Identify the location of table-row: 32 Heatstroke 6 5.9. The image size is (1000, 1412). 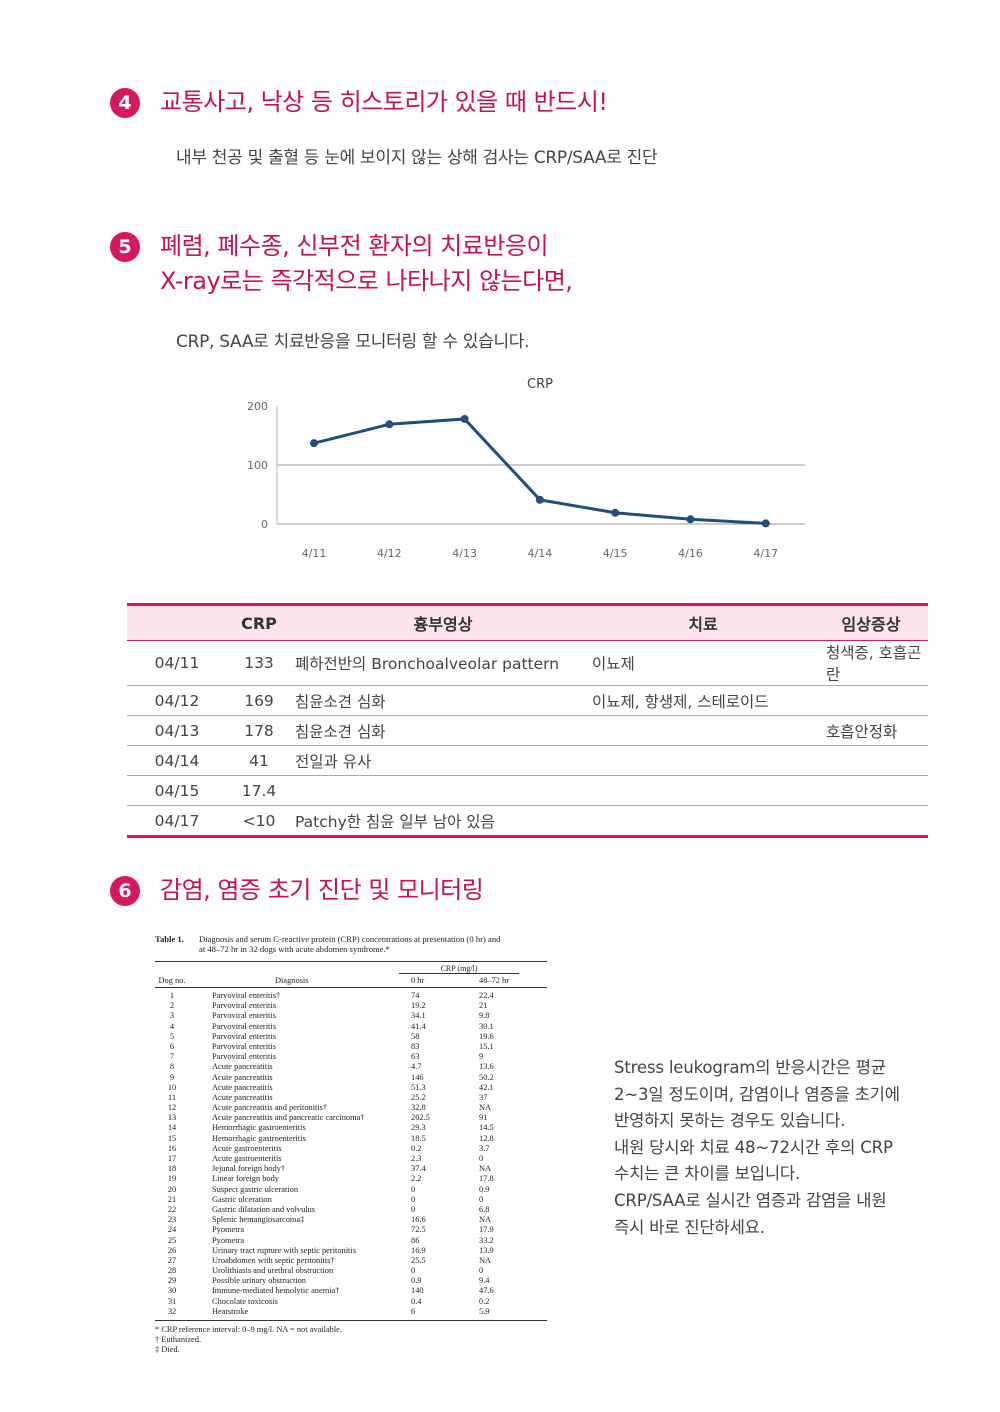
(351, 1312).